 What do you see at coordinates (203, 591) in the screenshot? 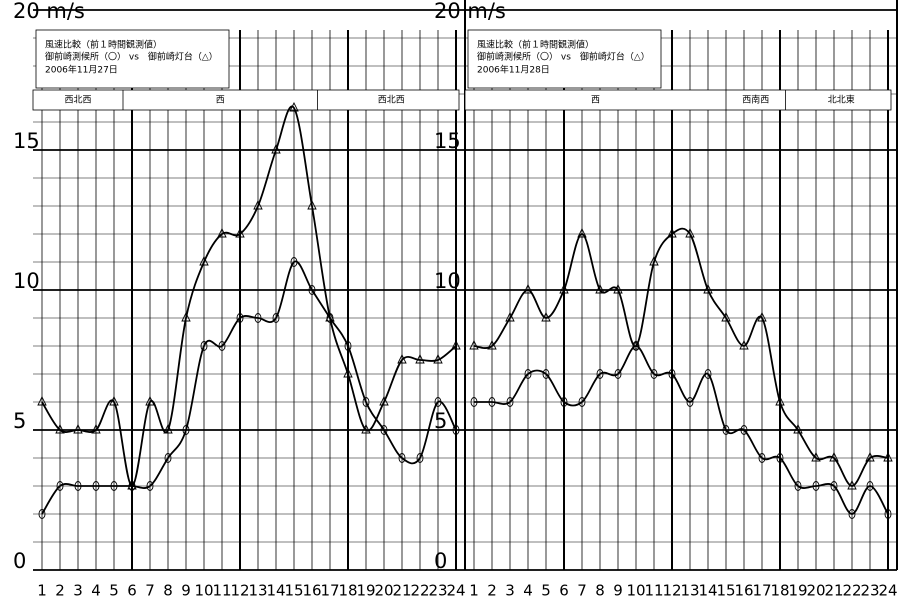
I see `x-tick-label: 10` at bounding box center [203, 591].